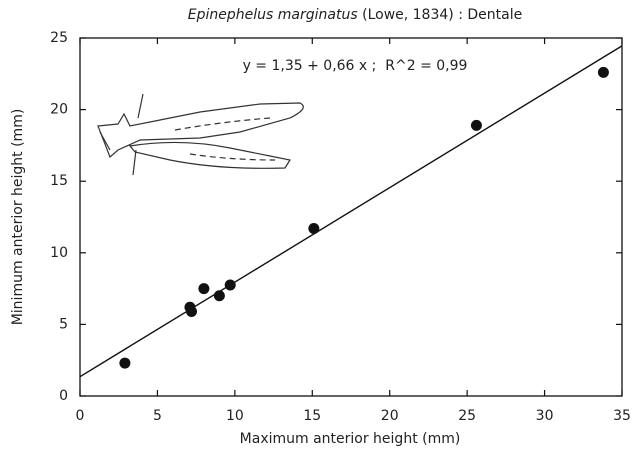 The height and width of the screenshot is (454, 639). I want to click on x-tick-label: 0, so click(80, 416).